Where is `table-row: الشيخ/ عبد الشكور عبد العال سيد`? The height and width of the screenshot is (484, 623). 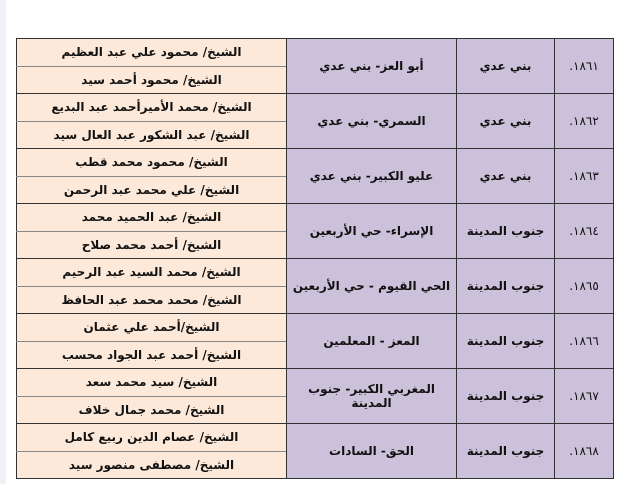
table-row: الشيخ/ عبد الشكور عبد العال سيد is located at coordinates (315, 134).